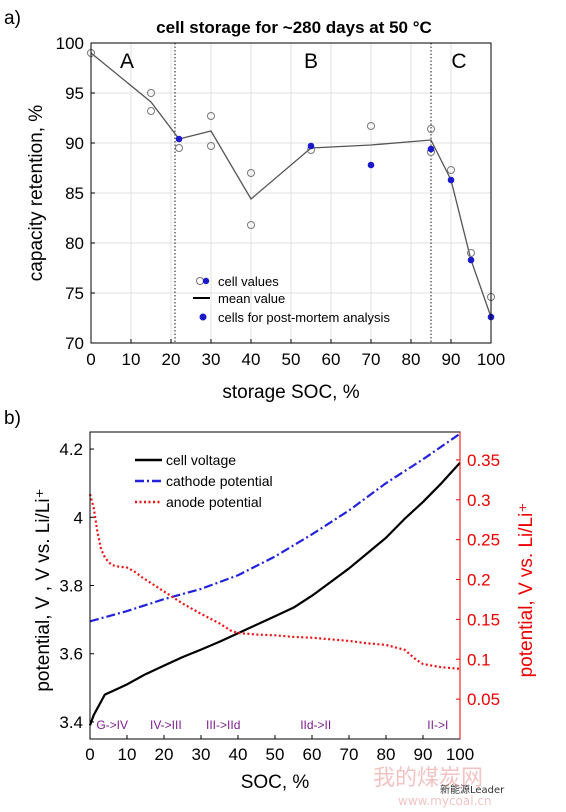 Image resolution: width=566 pixels, height=812 pixels. Describe the element at coordinates (74, 243) in the screenshot. I see `y-tick-label: 80` at that location.